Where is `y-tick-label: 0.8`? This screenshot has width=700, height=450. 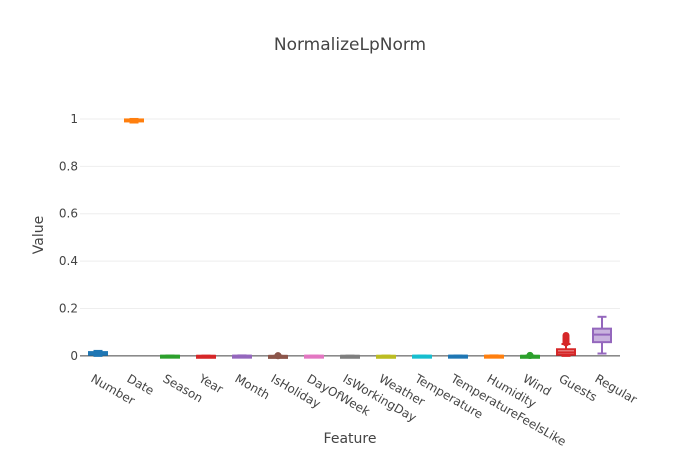
y-tick-label: 0.8 is located at coordinates (68, 166).